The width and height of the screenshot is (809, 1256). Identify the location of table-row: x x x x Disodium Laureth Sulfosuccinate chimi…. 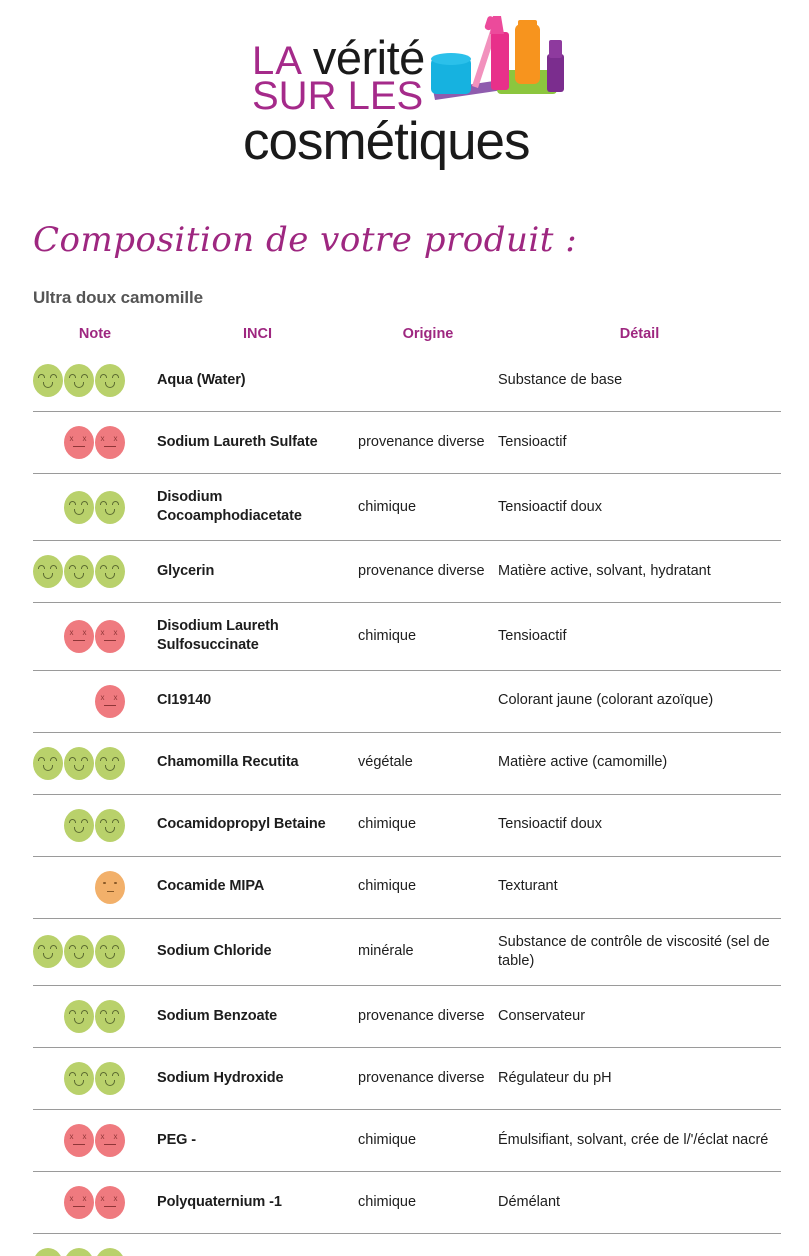
(407, 636).